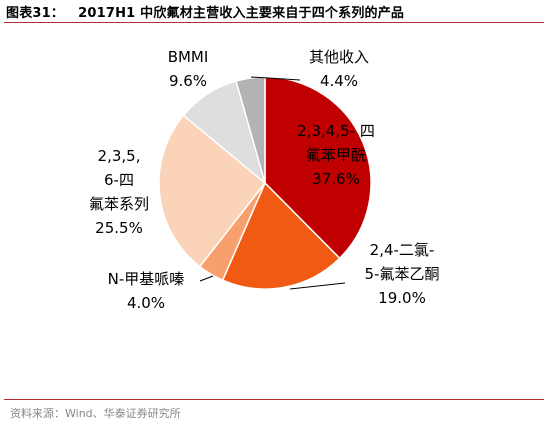  What do you see at coordinates (274, 22) in the screenshot?
I see `title-divider` at bounding box center [274, 22].